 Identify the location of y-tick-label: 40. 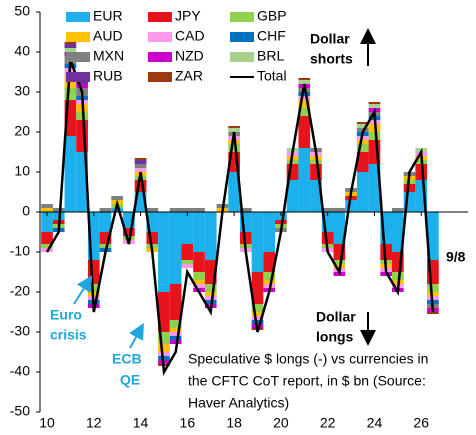
(22, 51).